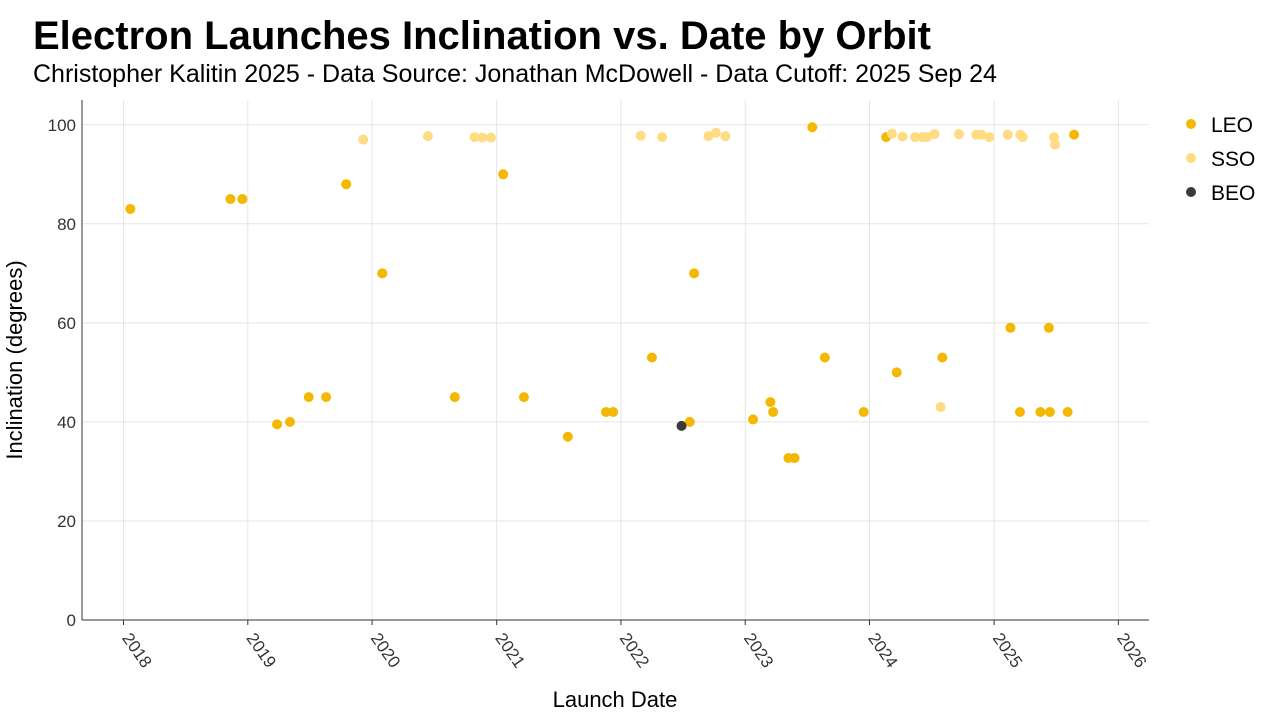  What do you see at coordinates (1007, 650) in the screenshot?
I see `x-tick-label: 2025` at bounding box center [1007, 650].